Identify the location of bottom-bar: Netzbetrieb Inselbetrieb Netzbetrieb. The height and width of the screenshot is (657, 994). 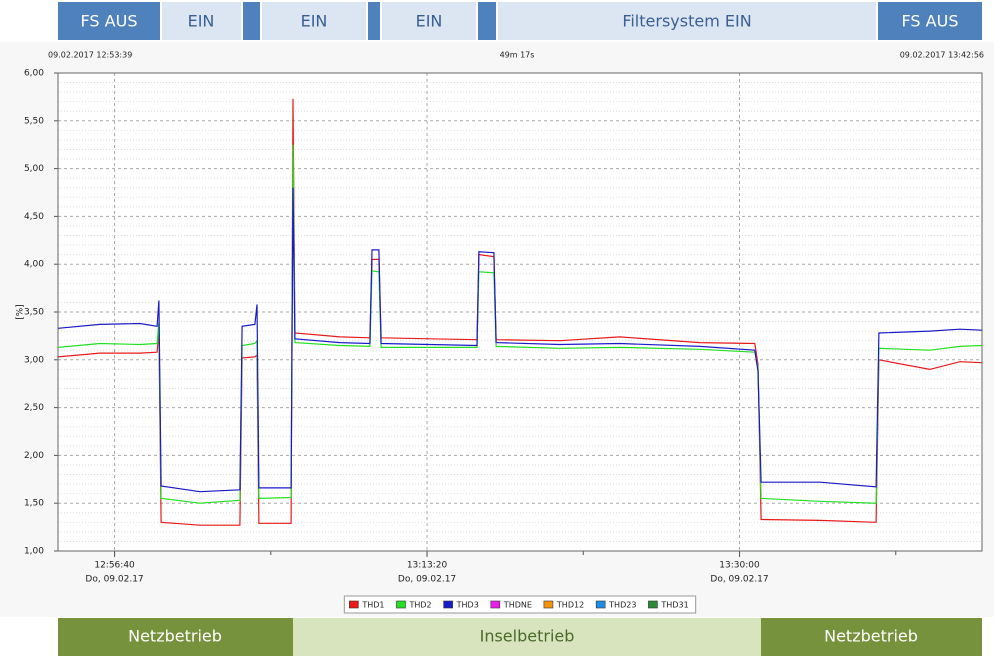
(520, 637).